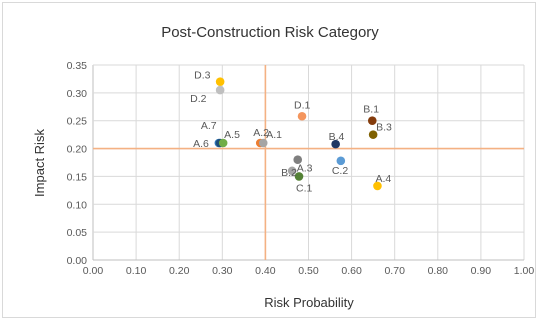  Describe the element at coordinates (77, 205) in the screenshot. I see `y-tick-label: 0.10` at that location.